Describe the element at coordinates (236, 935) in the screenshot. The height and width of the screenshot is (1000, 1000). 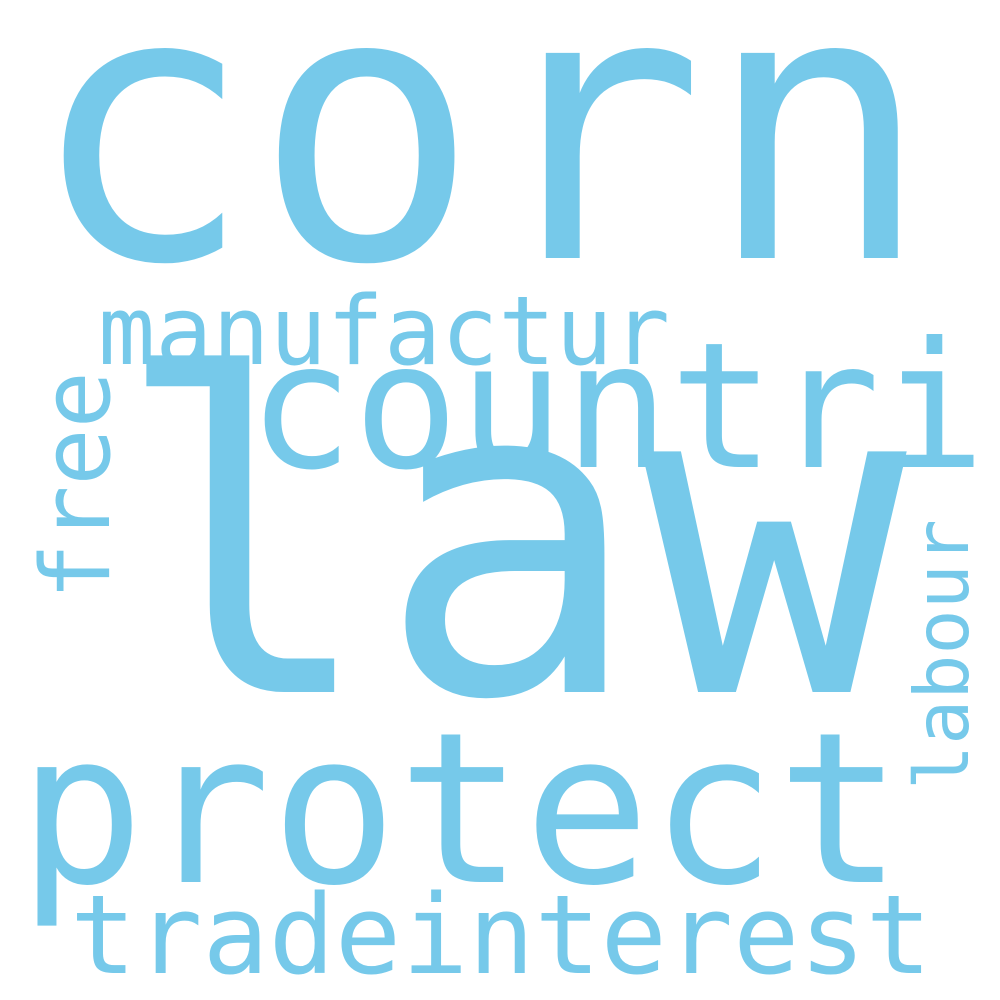
I see `word-trade: trade` at that location.